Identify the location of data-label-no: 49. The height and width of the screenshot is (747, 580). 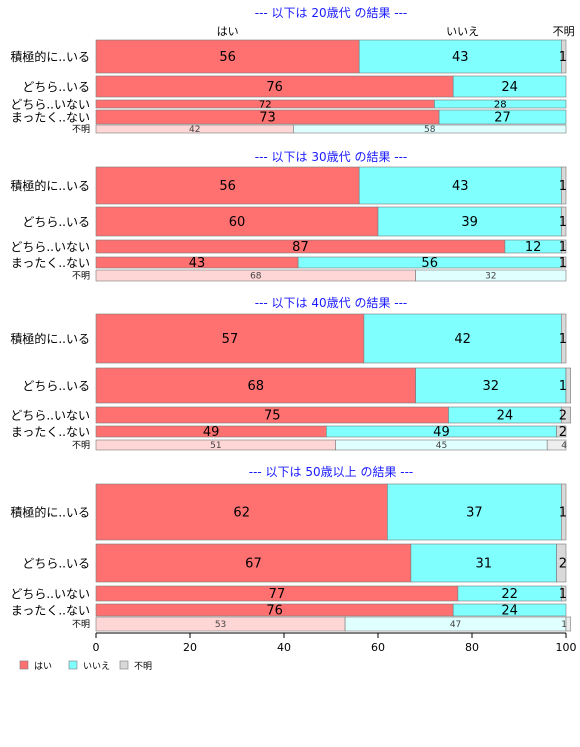
(441, 432).